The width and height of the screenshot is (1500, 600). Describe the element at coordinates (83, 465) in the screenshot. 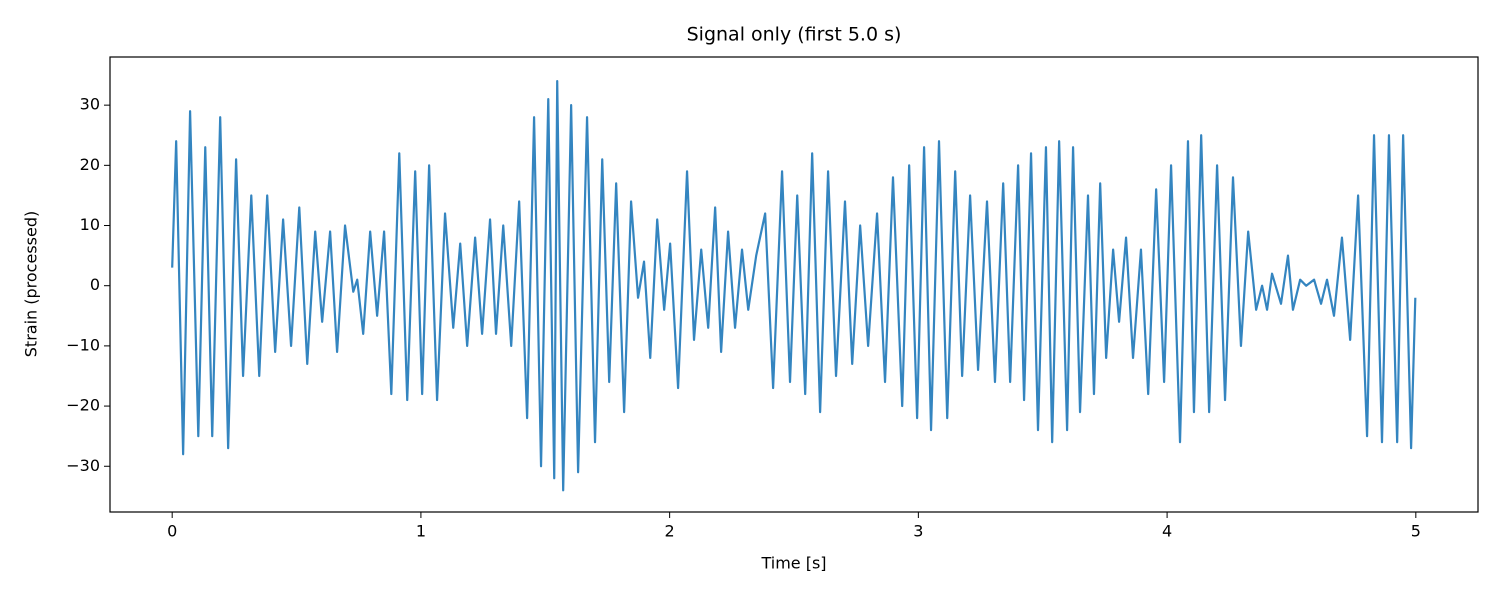

I see `y-tick-label: −30` at that location.